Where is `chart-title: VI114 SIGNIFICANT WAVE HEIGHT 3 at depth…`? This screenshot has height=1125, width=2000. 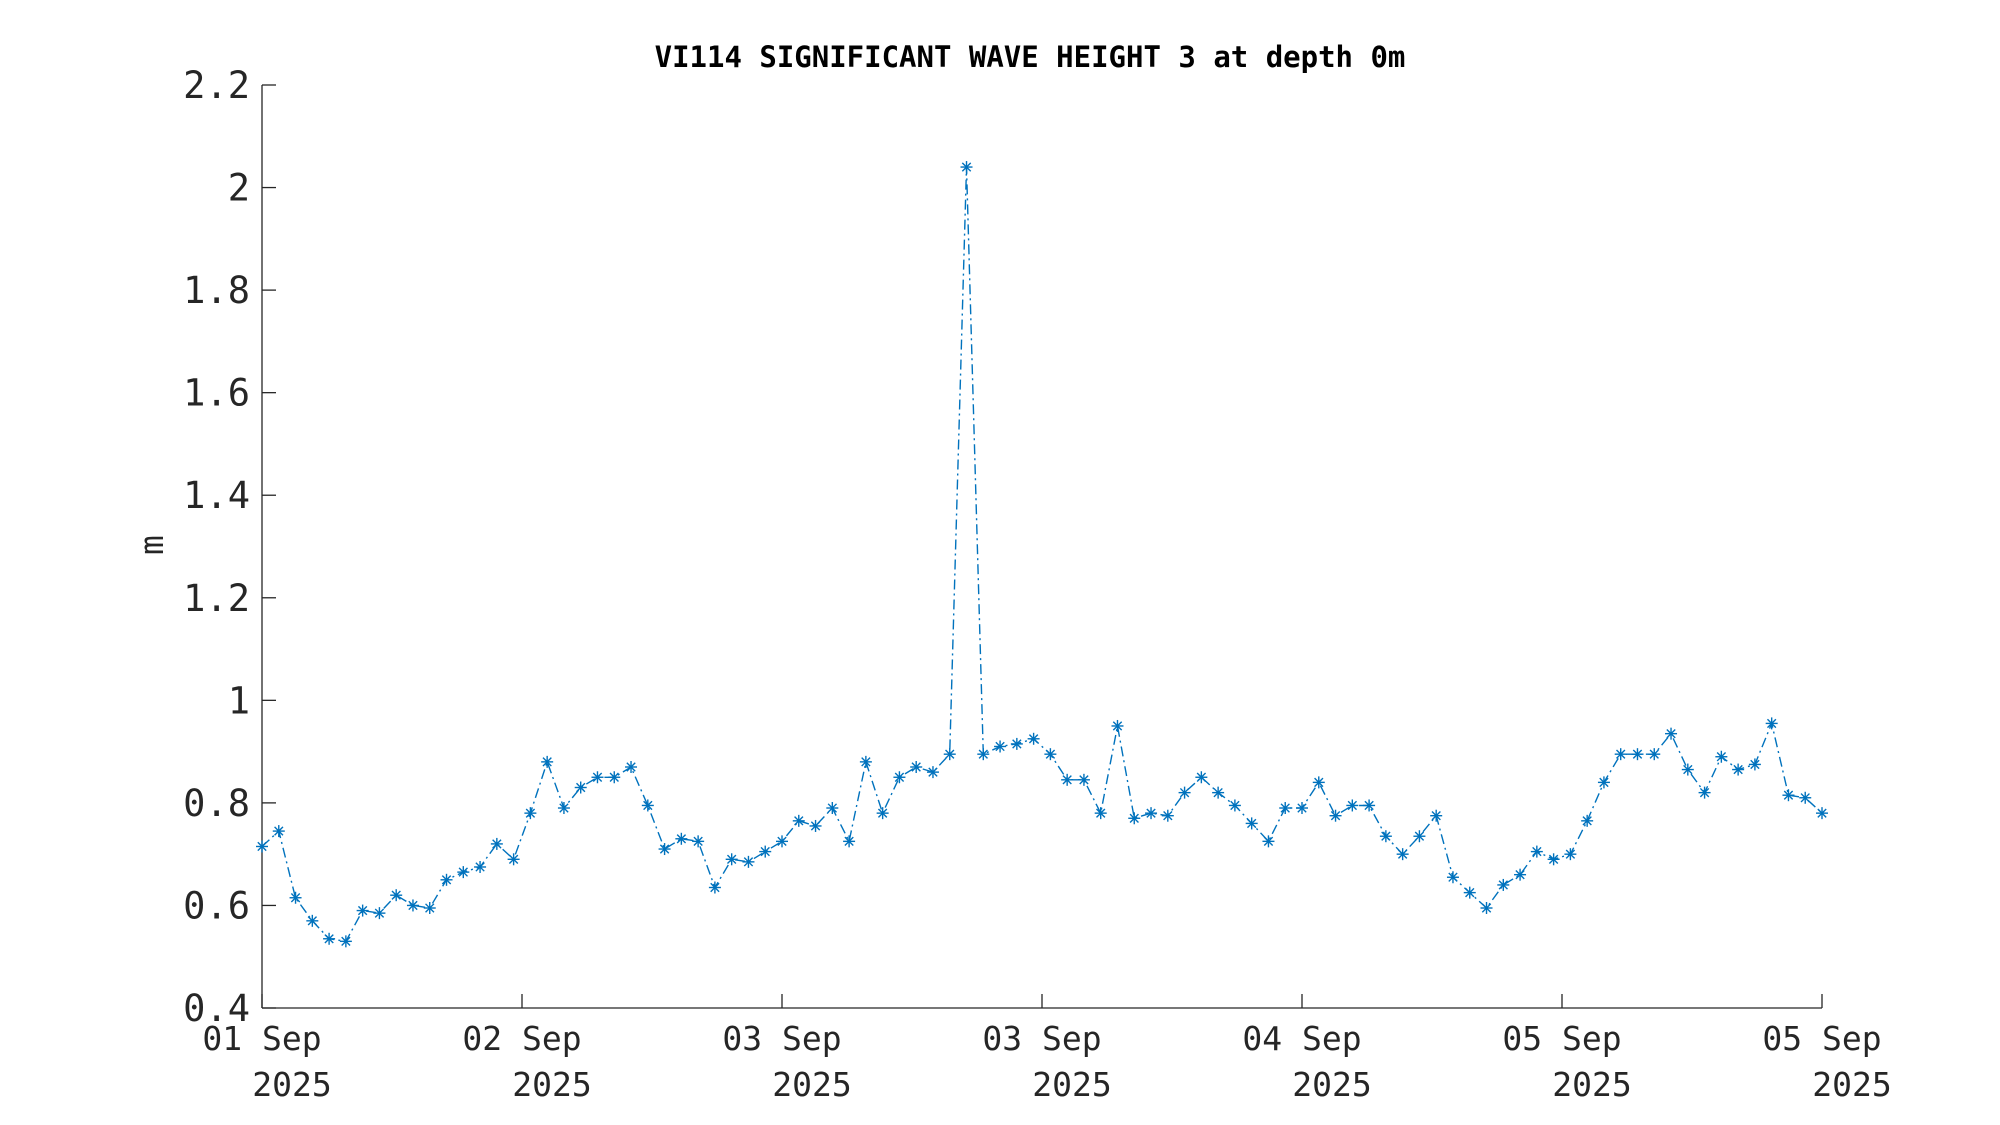
chart-title: VI114 SIGNIFICANT WAVE HEIGHT 3 at depth… is located at coordinates (1030, 57).